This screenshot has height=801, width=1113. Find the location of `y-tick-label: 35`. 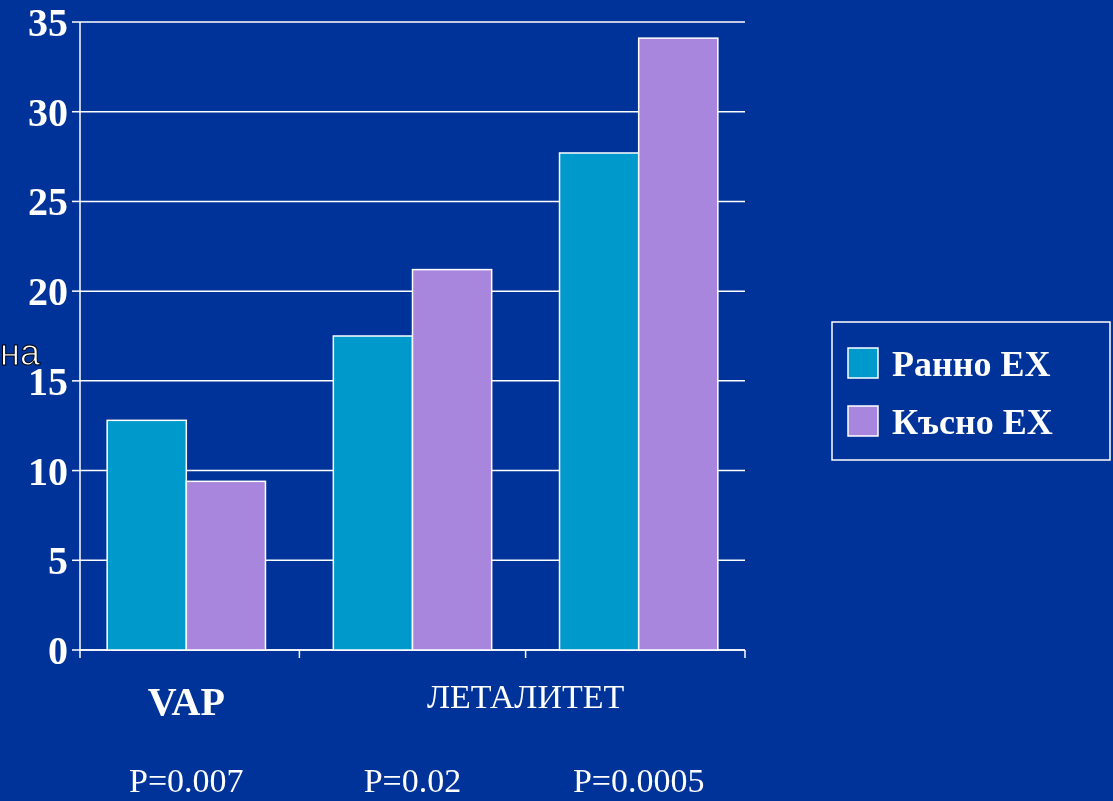

y-tick-label: 35 is located at coordinates (48, 22).